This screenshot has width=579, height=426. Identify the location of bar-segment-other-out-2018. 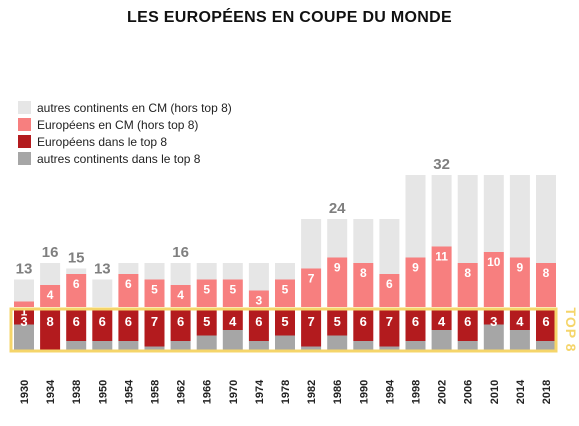
(546, 219).